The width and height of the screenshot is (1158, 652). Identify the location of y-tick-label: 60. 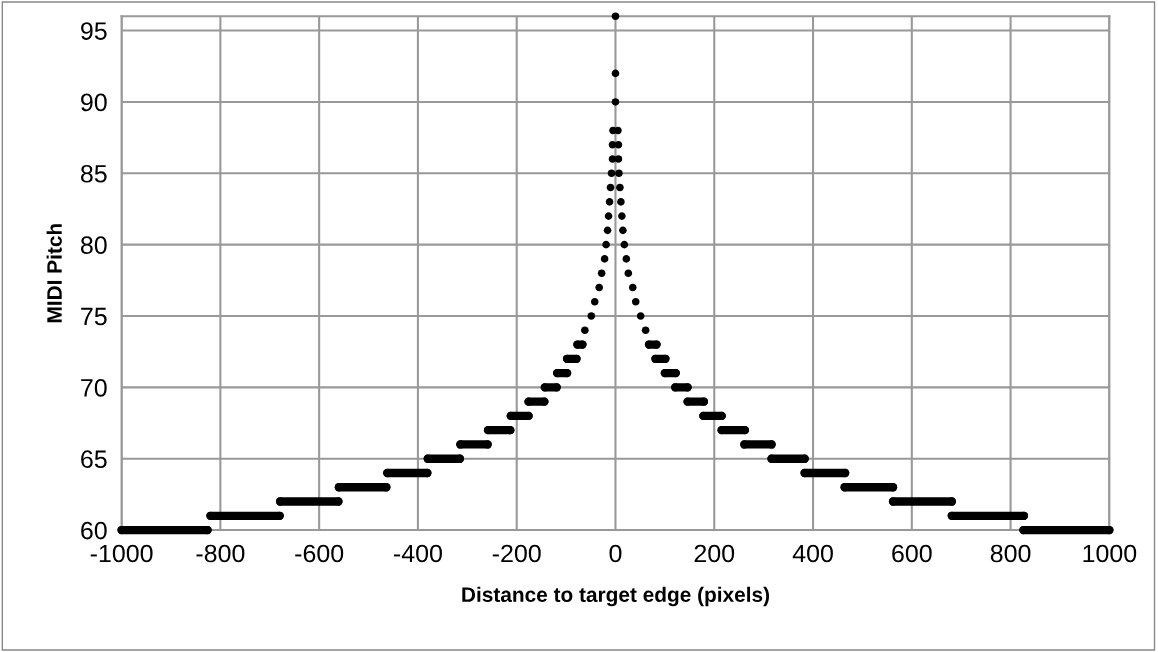
(94, 530).